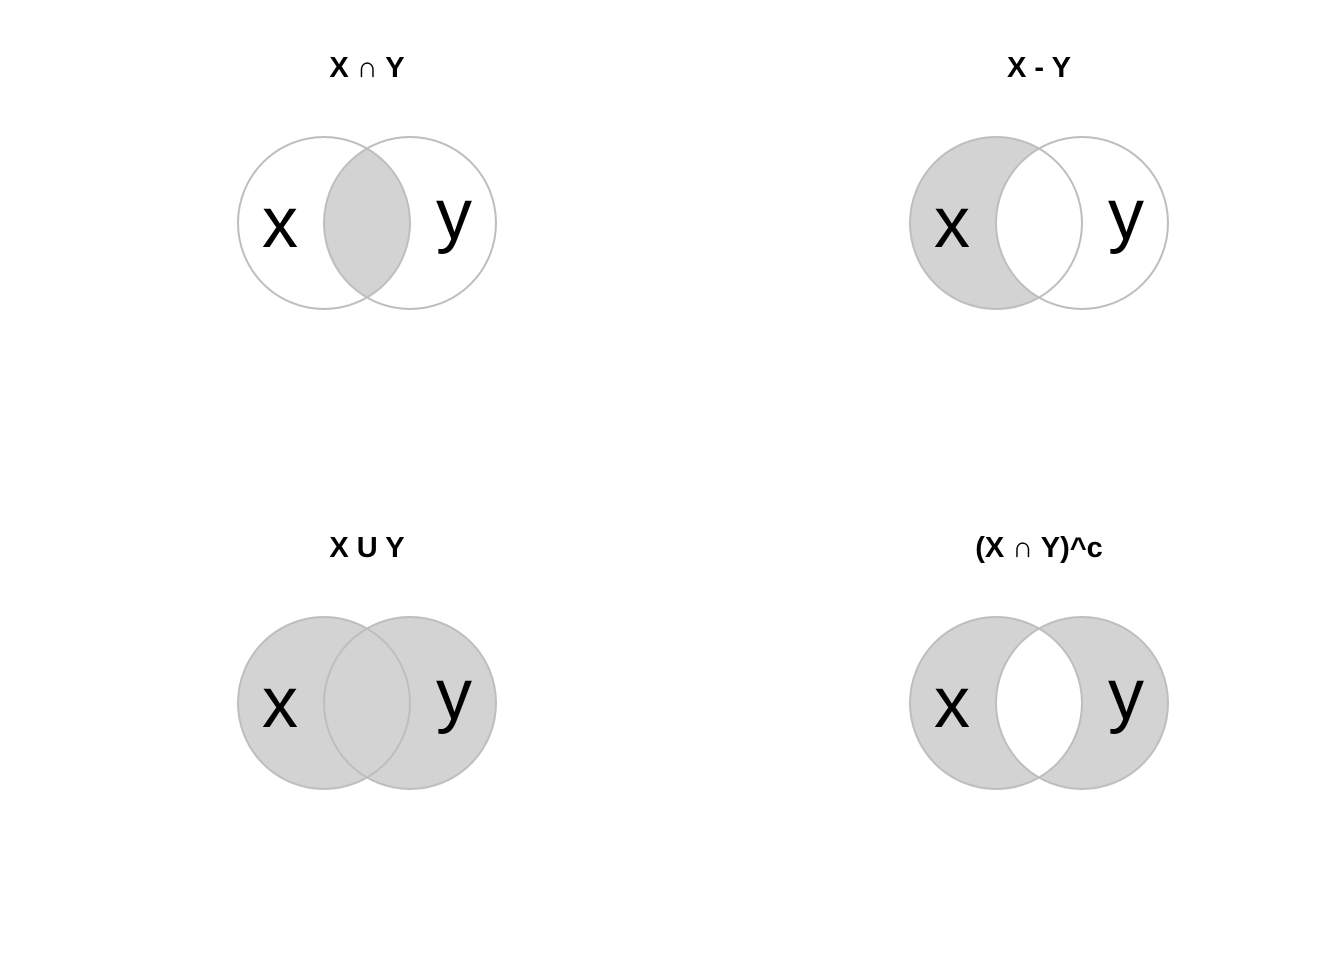 This screenshot has width=1344, height=960. Describe the element at coordinates (1039, 68) in the screenshot. I see `panel-title: X - Y` at that location.